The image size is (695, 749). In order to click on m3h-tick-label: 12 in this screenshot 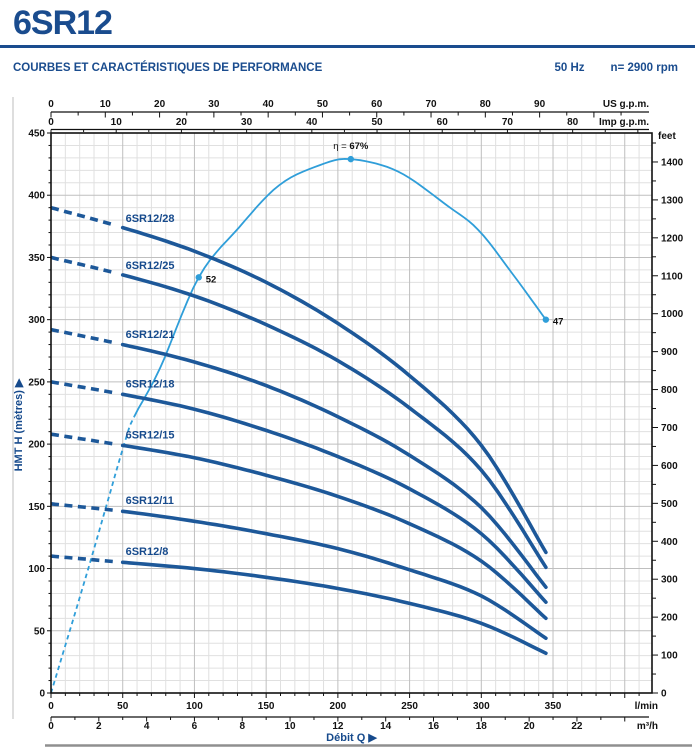, I will do `click(338, 726)`.